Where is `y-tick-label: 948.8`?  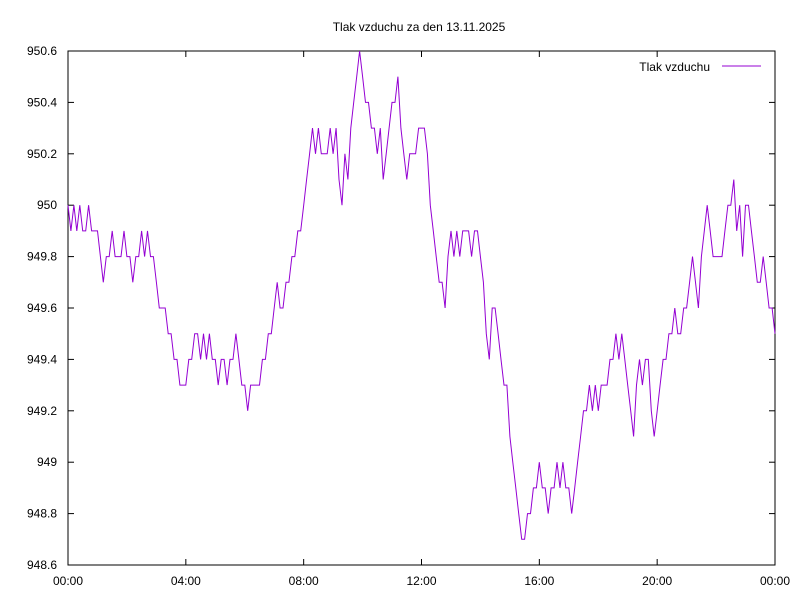 y-tick-label: 948.8 is located at coordinates (42, 514).